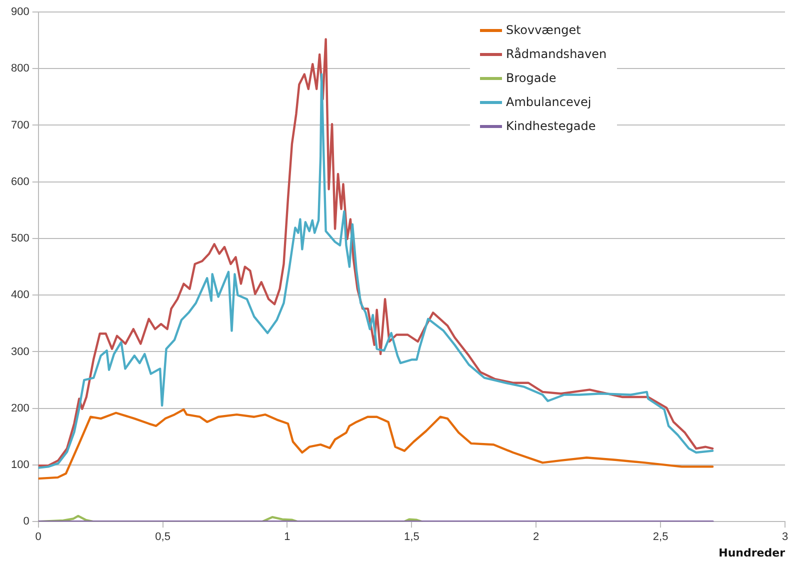 The width and height of the screenshot is (803, 566). Describe the element at coordinates (551, 126) in the screenshot. I see `legend-label: Kindhestegade` at that location.